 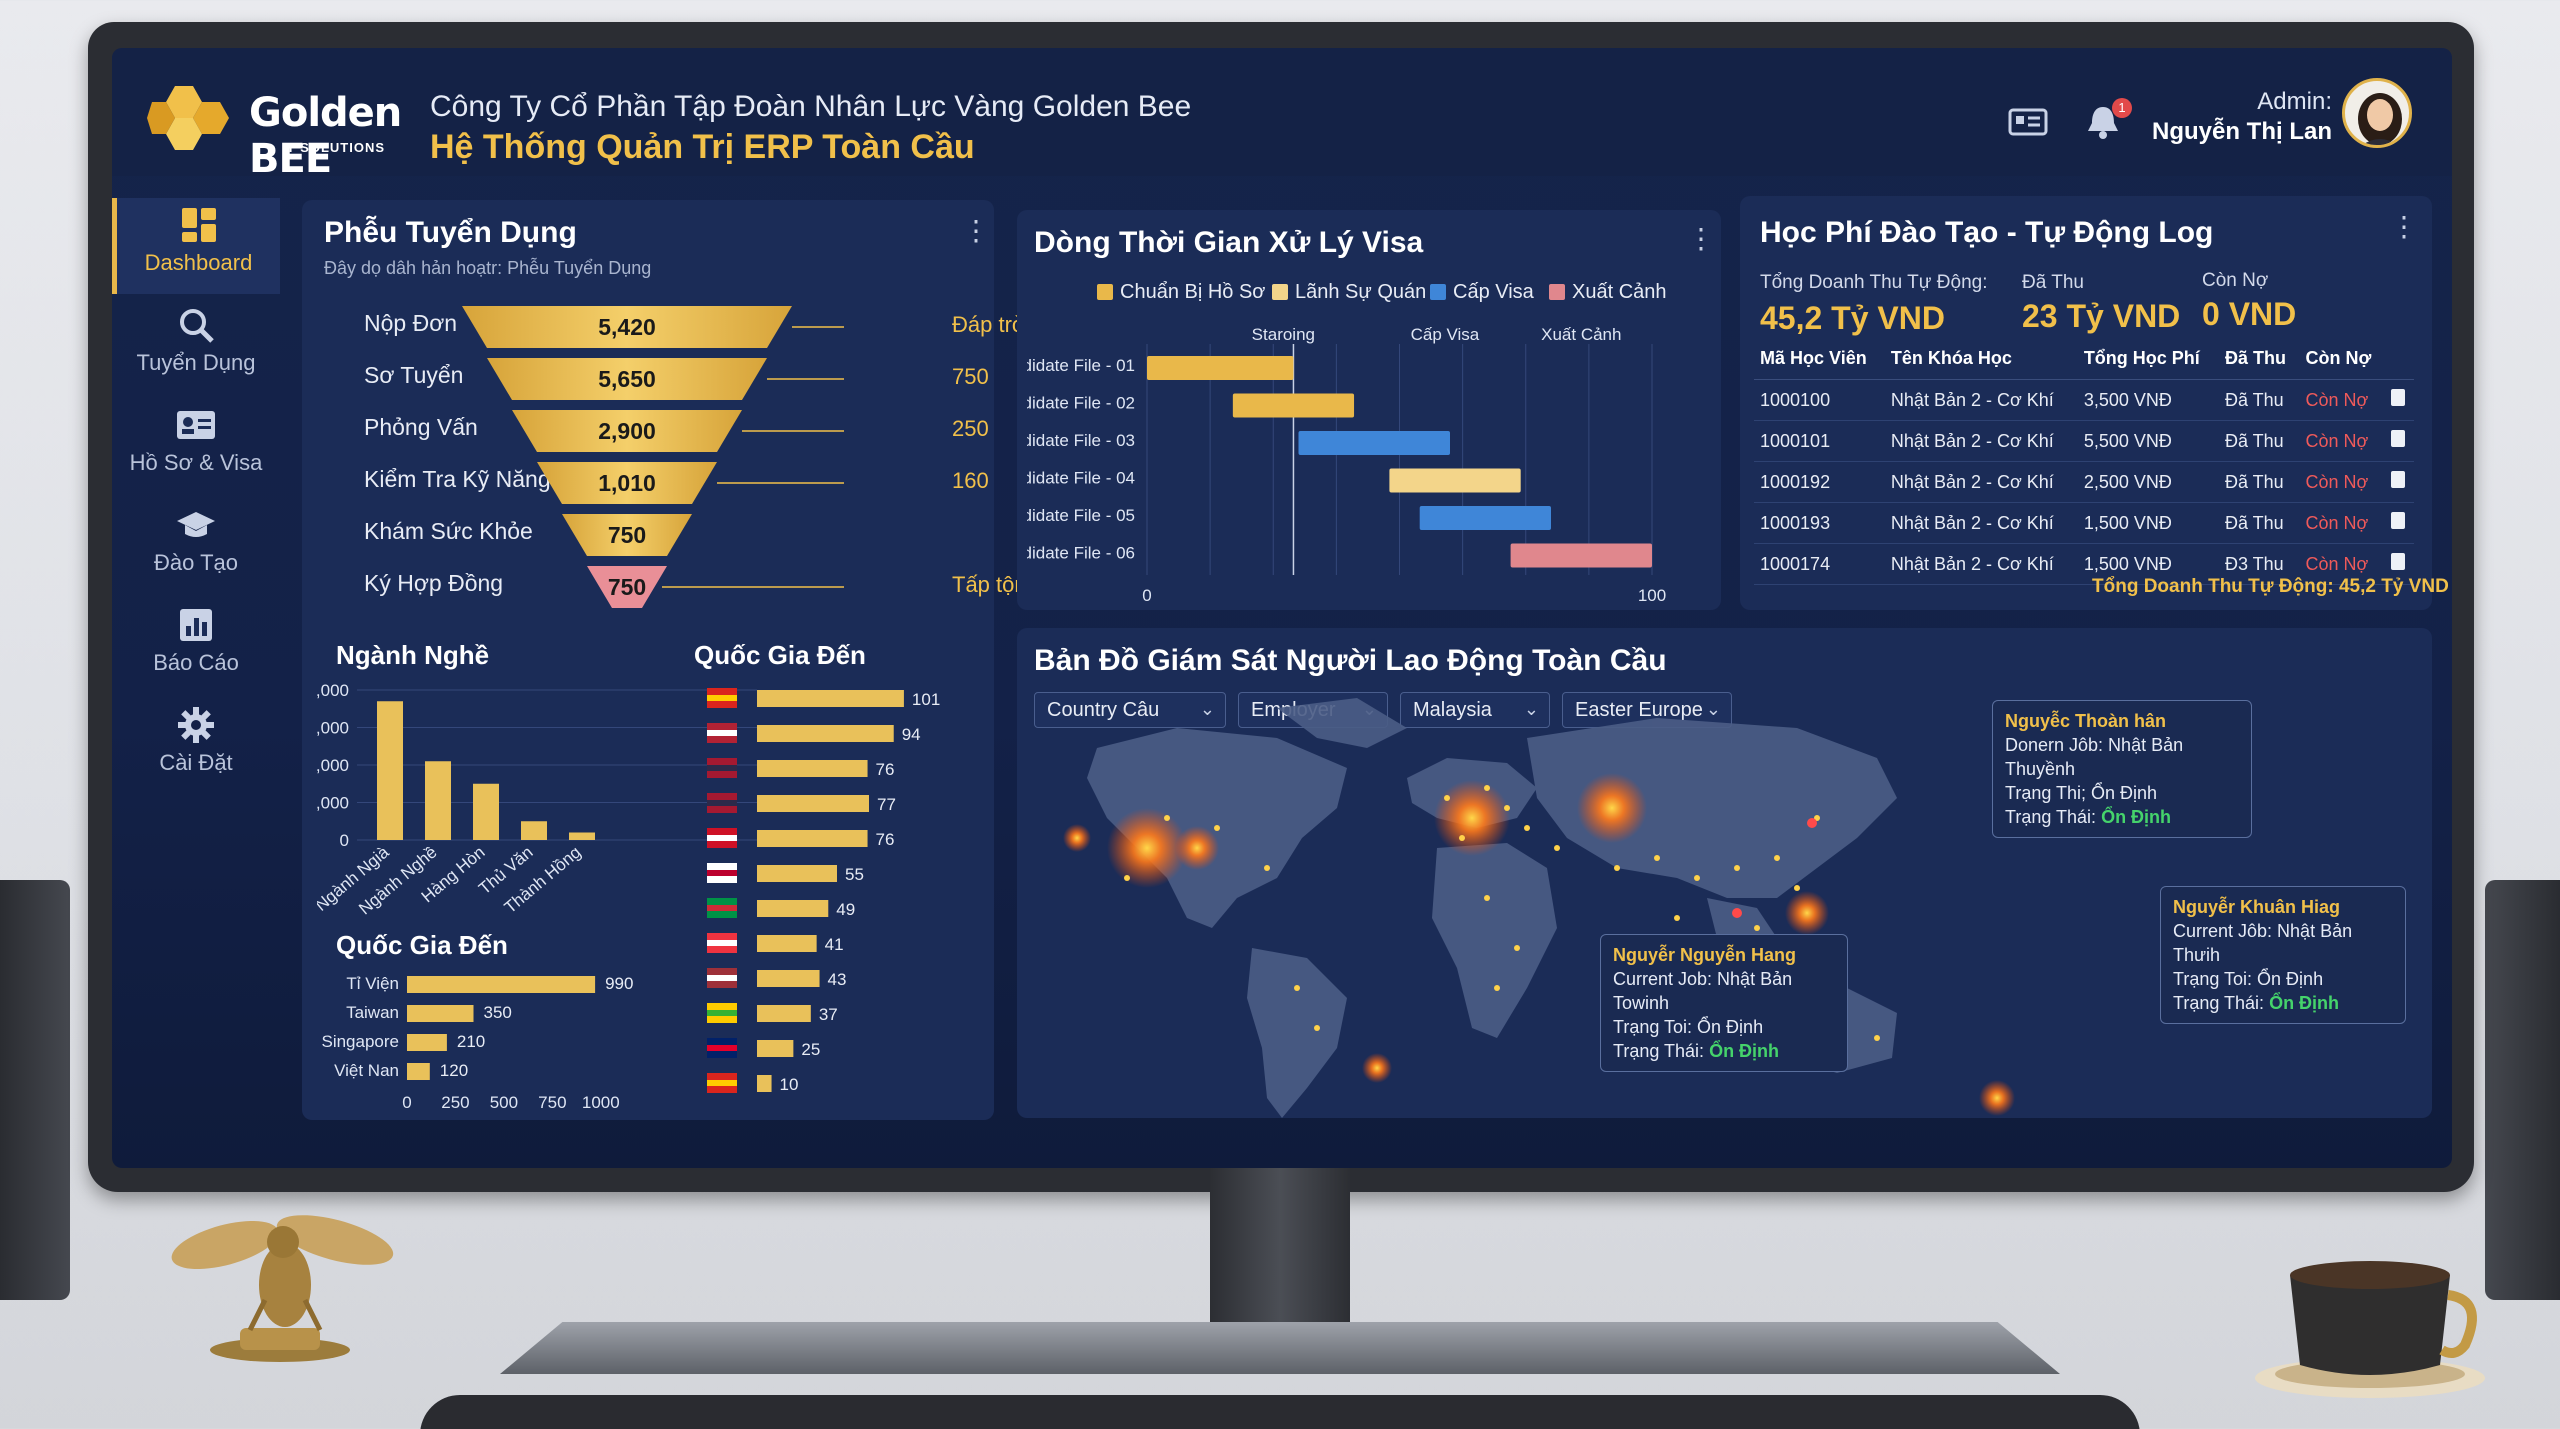 What do you see at coordinates (1207, 709) in the screenshot?
I see `chevron-down-icon: ⌄` at bounding box center [1207, 709].